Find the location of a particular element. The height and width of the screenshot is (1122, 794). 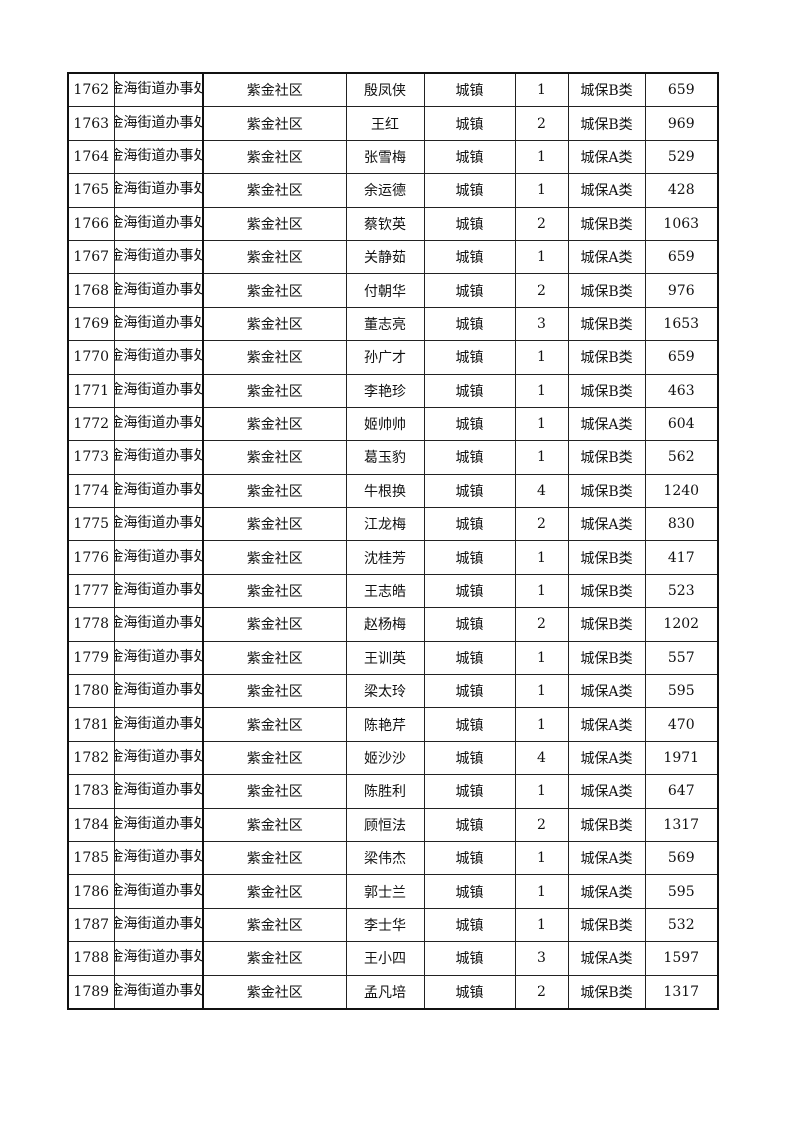

row-number-cell: 1765 is located at coordinates (91, 190).